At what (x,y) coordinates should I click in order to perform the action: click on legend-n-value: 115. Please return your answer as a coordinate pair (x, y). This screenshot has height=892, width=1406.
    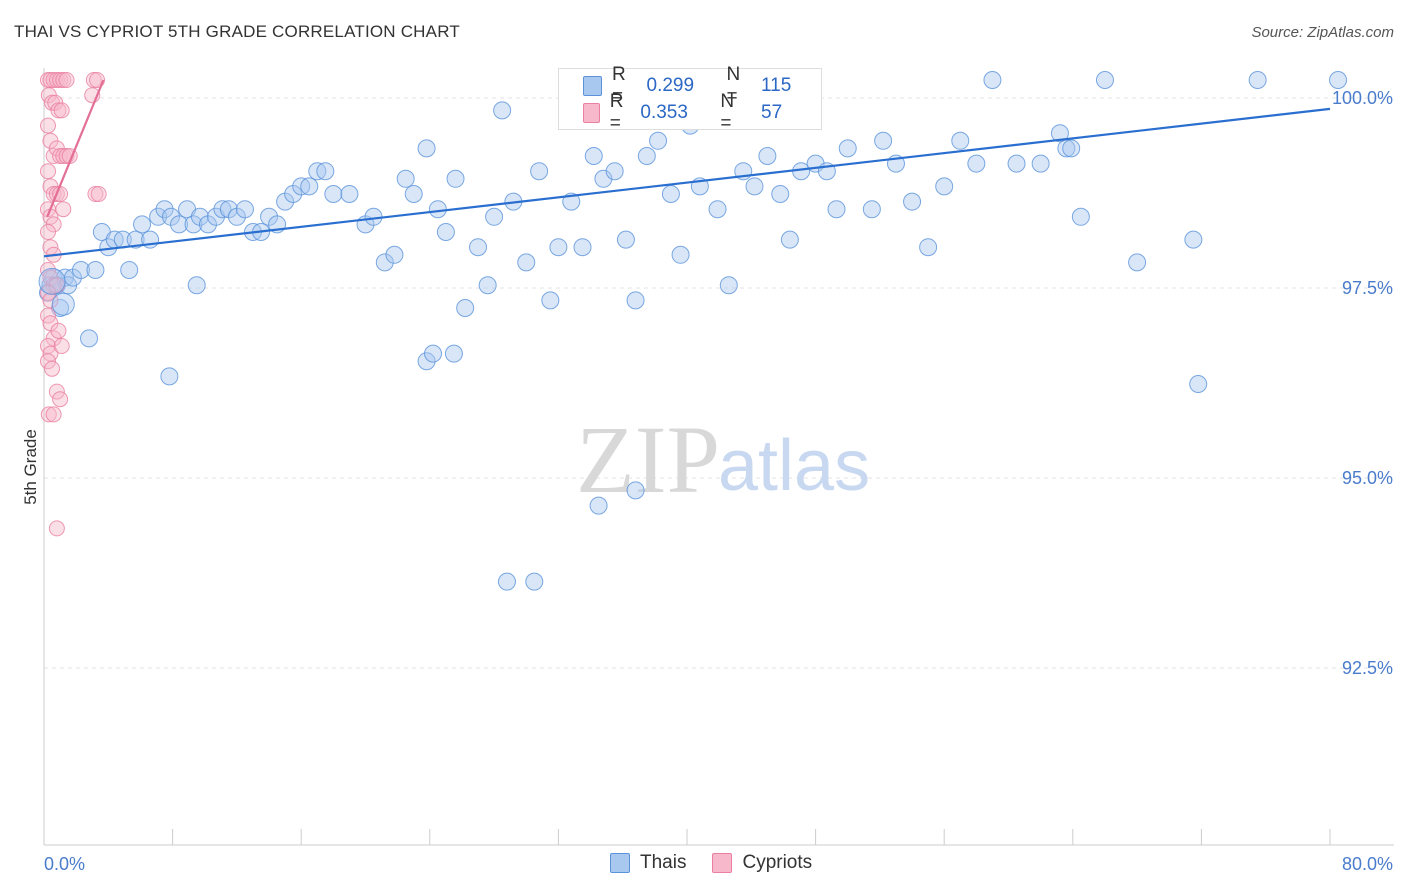
    Looking at the image, I should click on (776, 85).